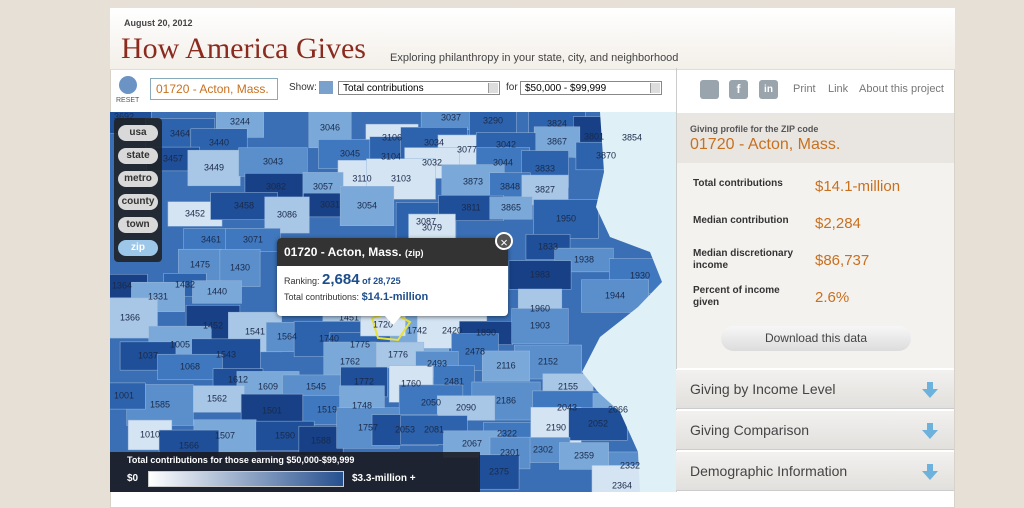  Describe the element at coordinates (510, 452) in the screenshot. I see `zip-label: 2301` at that location.